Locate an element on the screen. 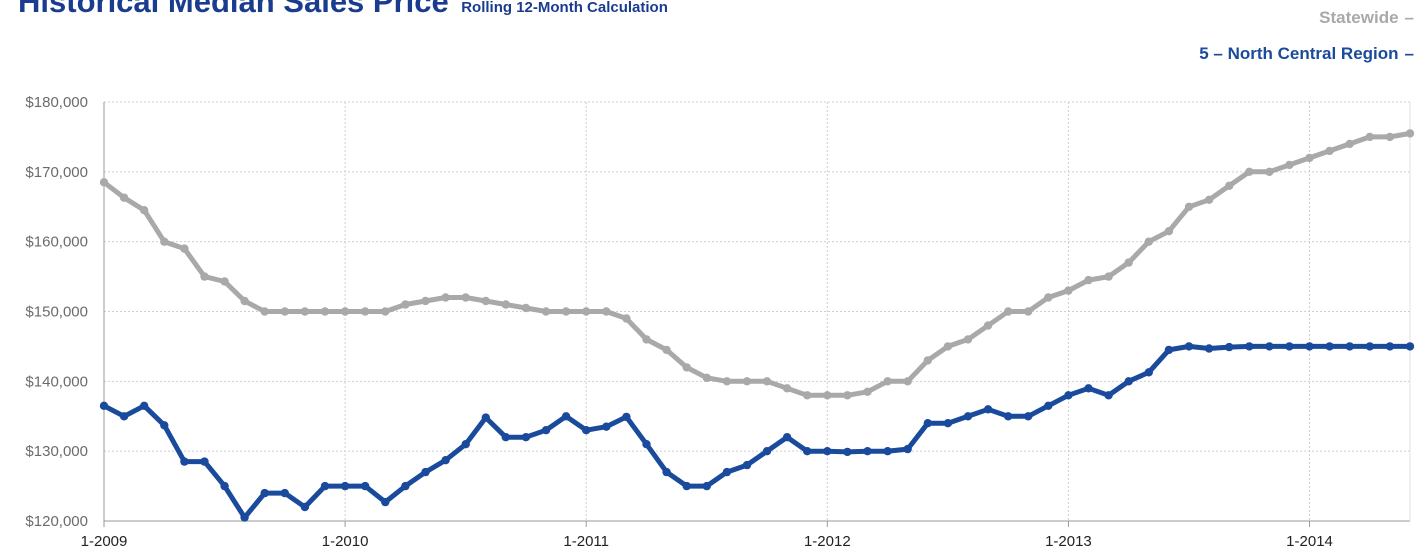  y-tick-label: $150,000 is located at coordinates (56, 312).